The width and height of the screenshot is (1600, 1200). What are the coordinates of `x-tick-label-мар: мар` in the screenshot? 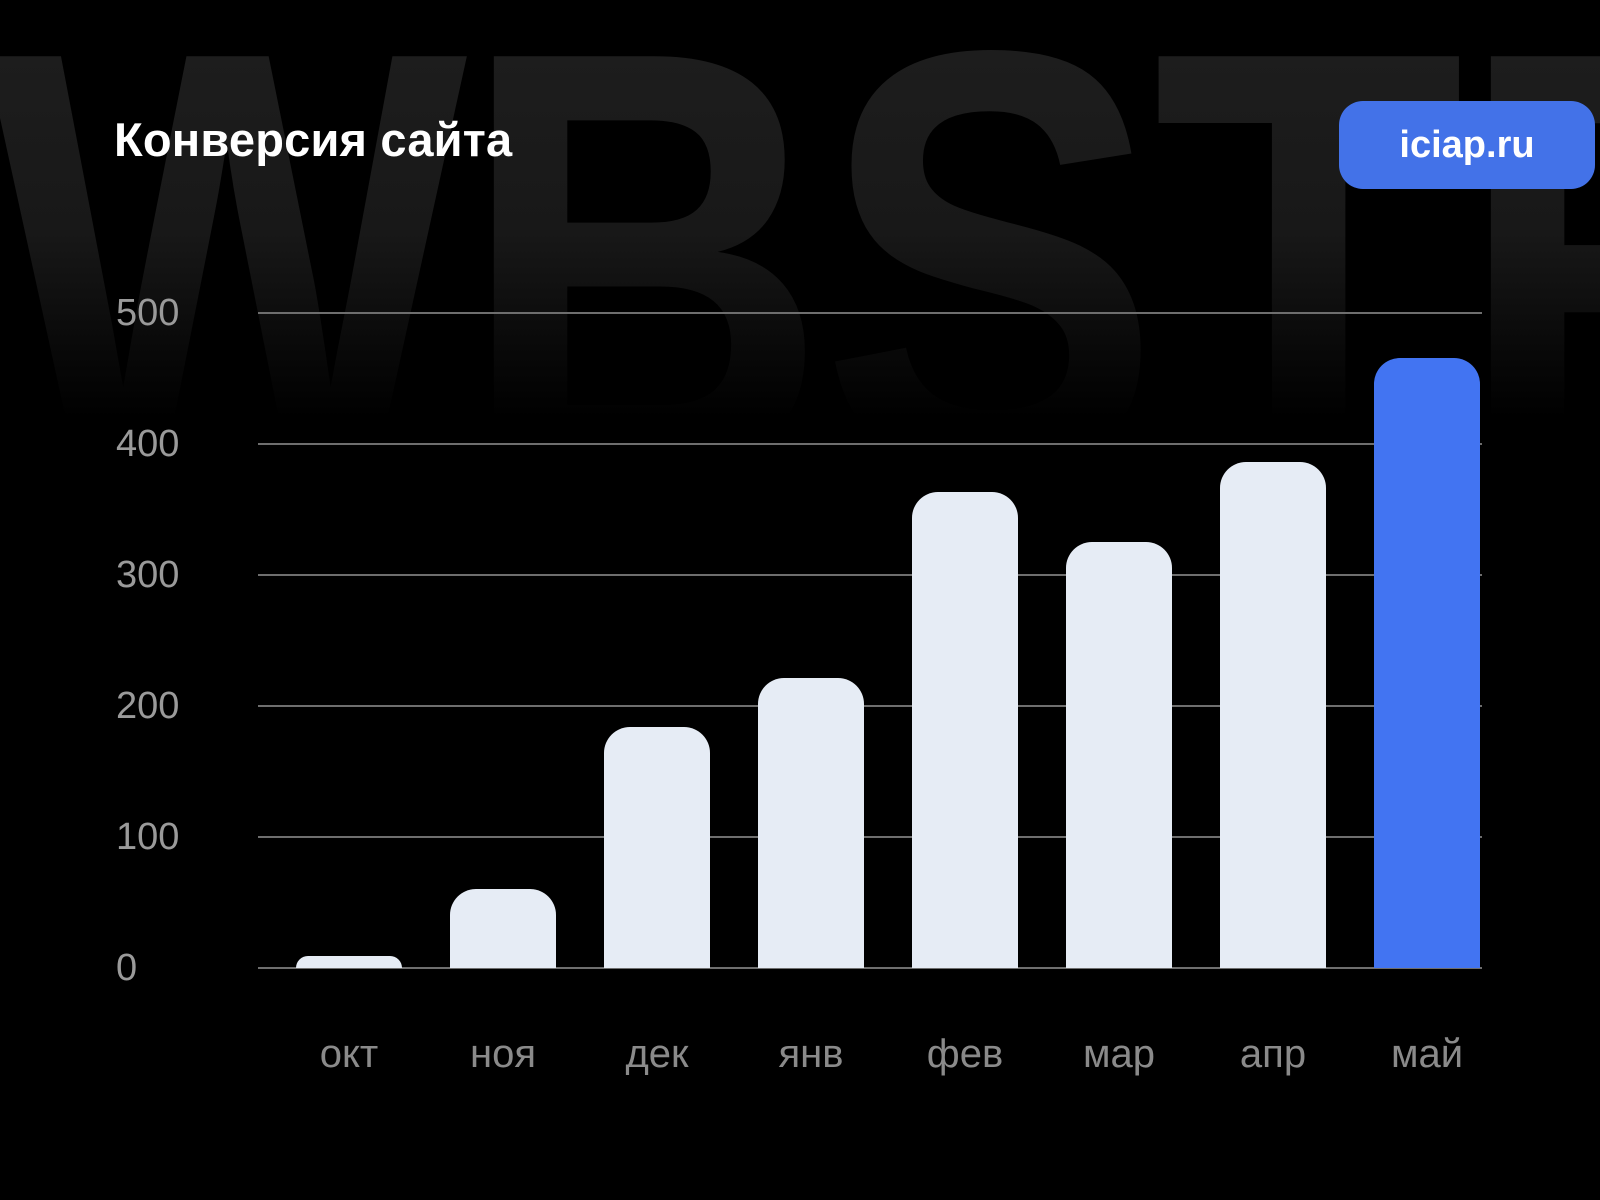 It's located at (1119, 1054).